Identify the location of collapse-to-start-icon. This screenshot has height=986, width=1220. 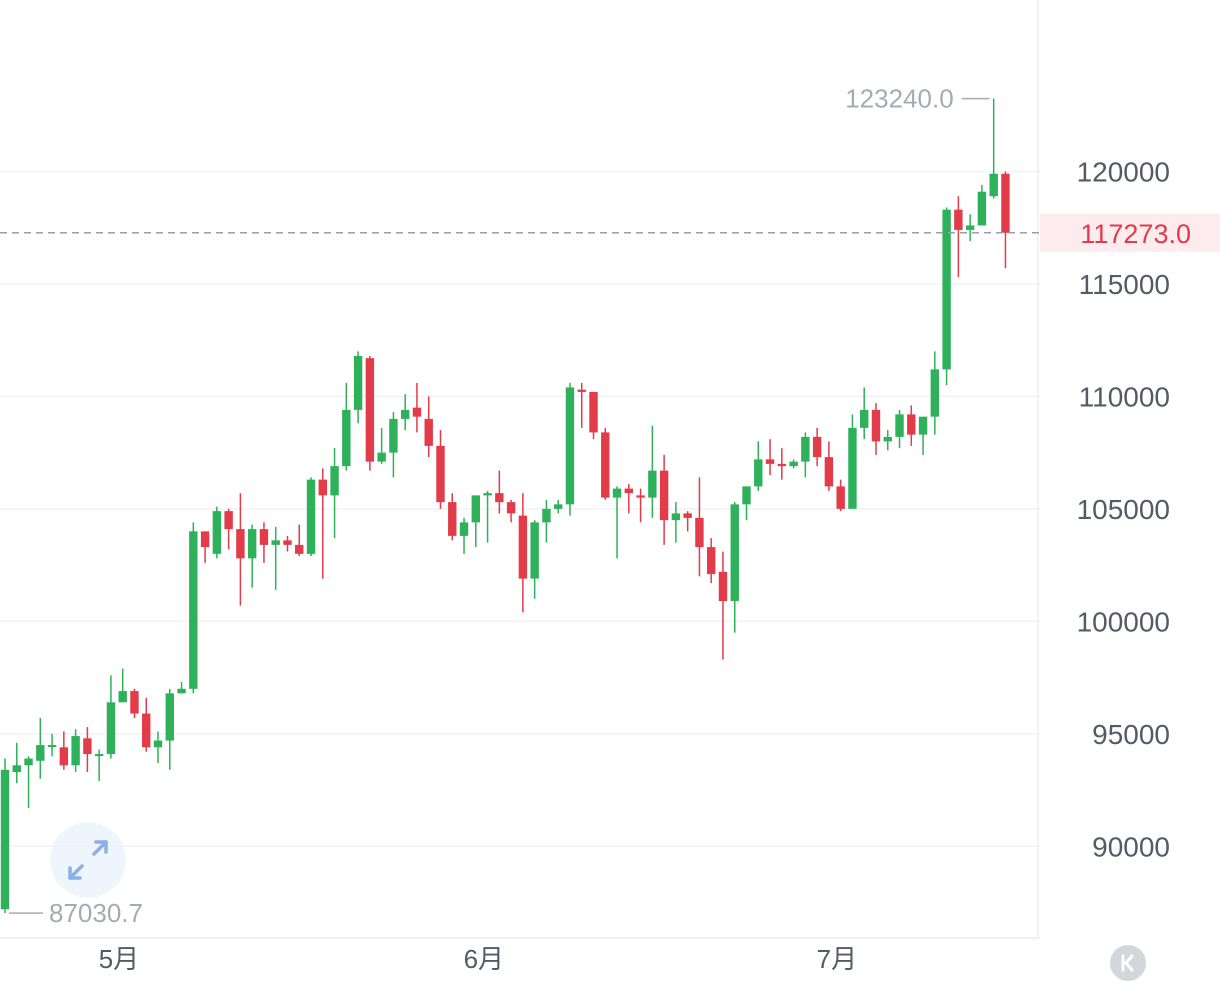
(1127, 963).